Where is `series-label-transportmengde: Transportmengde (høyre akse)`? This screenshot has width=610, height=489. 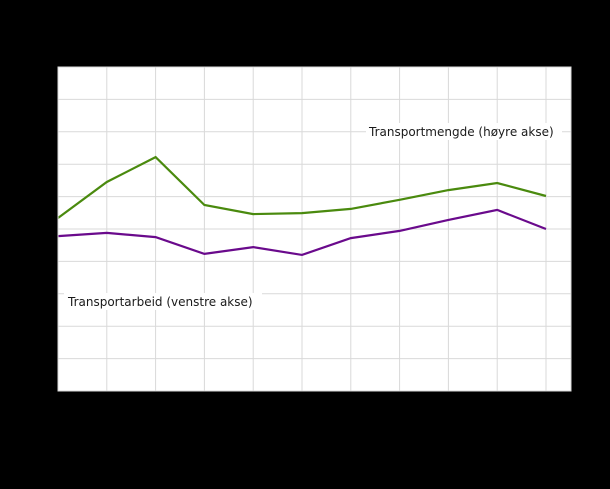 series-label-transportmengde: Transportmengde (høyre akse) is located at coordinates (461, 132).